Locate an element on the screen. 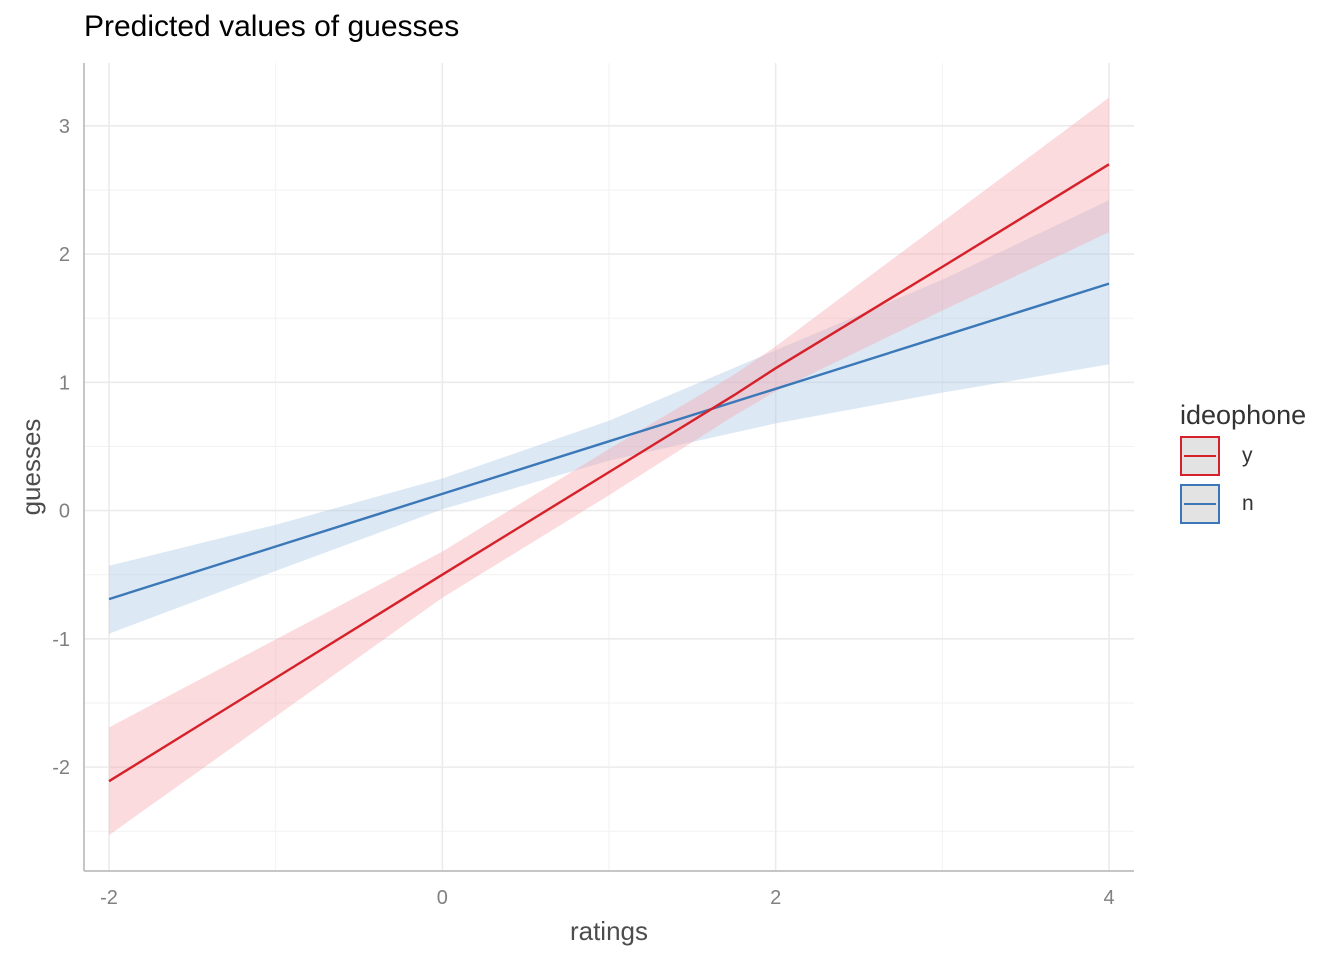 The height and width of the screenshot is (960, 1344). y-tick-label: -2 is located at coordinates (61, 768).